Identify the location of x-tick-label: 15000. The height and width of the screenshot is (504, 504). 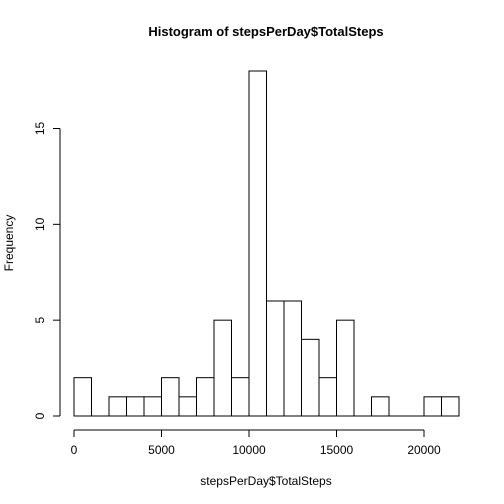
(337, 450).